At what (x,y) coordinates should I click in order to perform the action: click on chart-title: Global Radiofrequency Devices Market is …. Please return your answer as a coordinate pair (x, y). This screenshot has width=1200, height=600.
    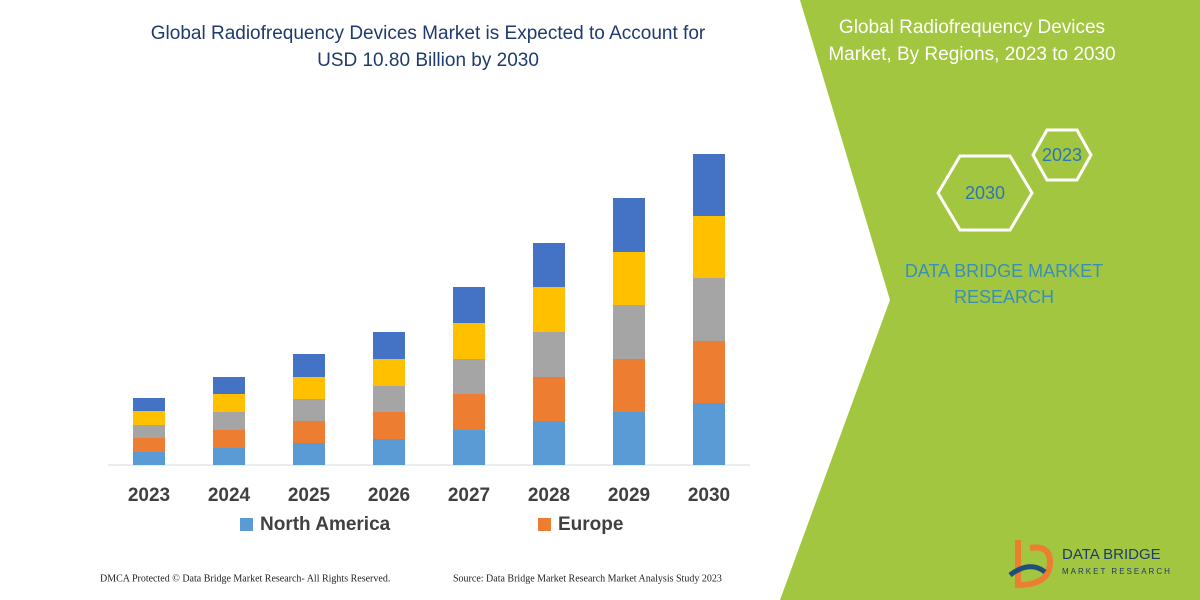
    Looking at the image, I should click on (428, 47).